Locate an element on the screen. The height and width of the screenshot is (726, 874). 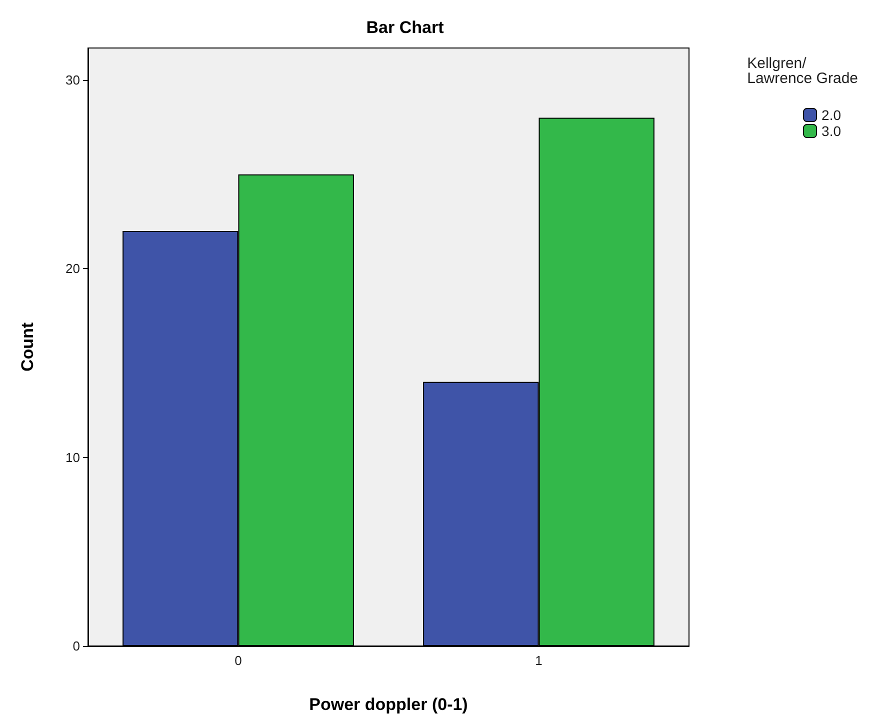
y-tick-label: 0 is located at coordinates (76, 646).